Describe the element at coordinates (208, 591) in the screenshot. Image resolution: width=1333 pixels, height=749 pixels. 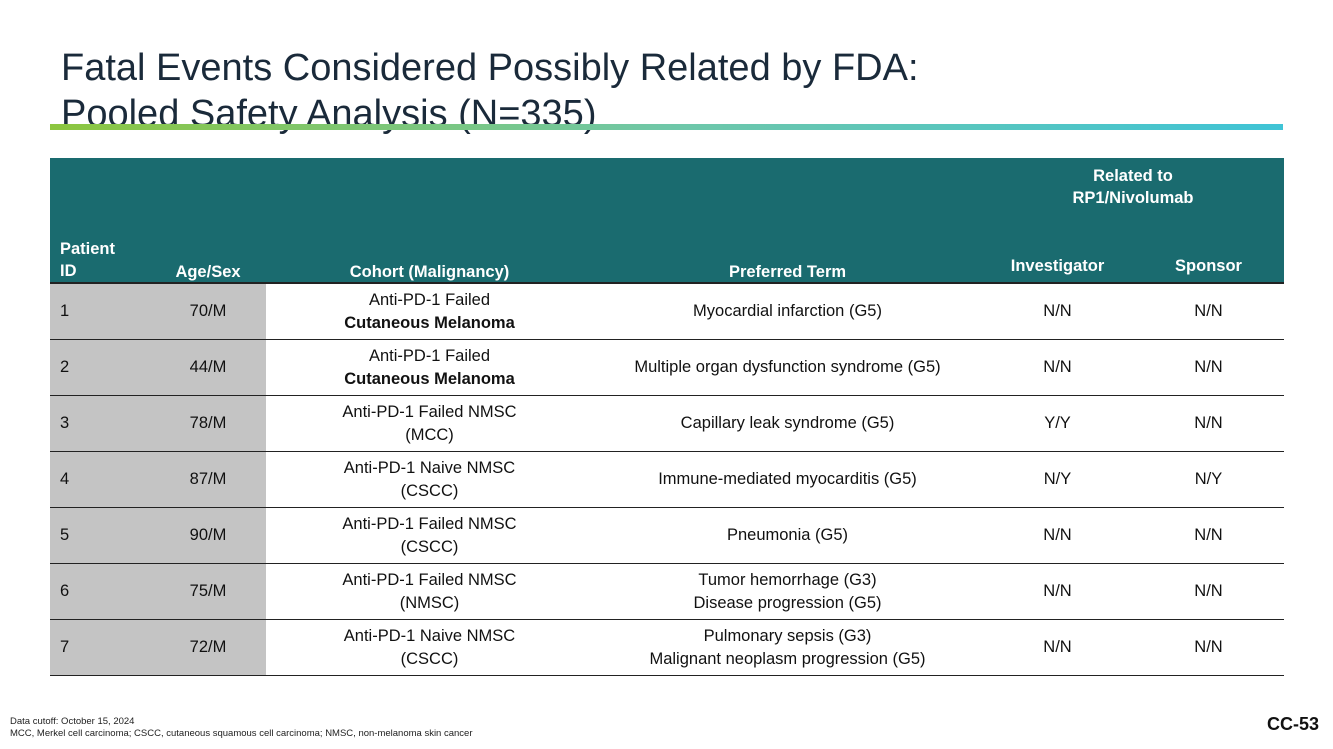
I see `cell-age-sex: 75/M` at that location.